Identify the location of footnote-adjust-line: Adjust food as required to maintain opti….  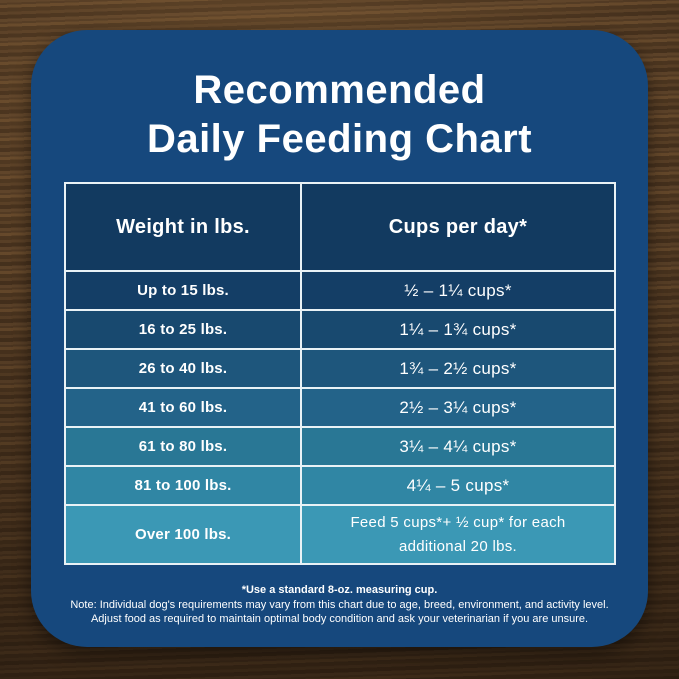
(339, 619).